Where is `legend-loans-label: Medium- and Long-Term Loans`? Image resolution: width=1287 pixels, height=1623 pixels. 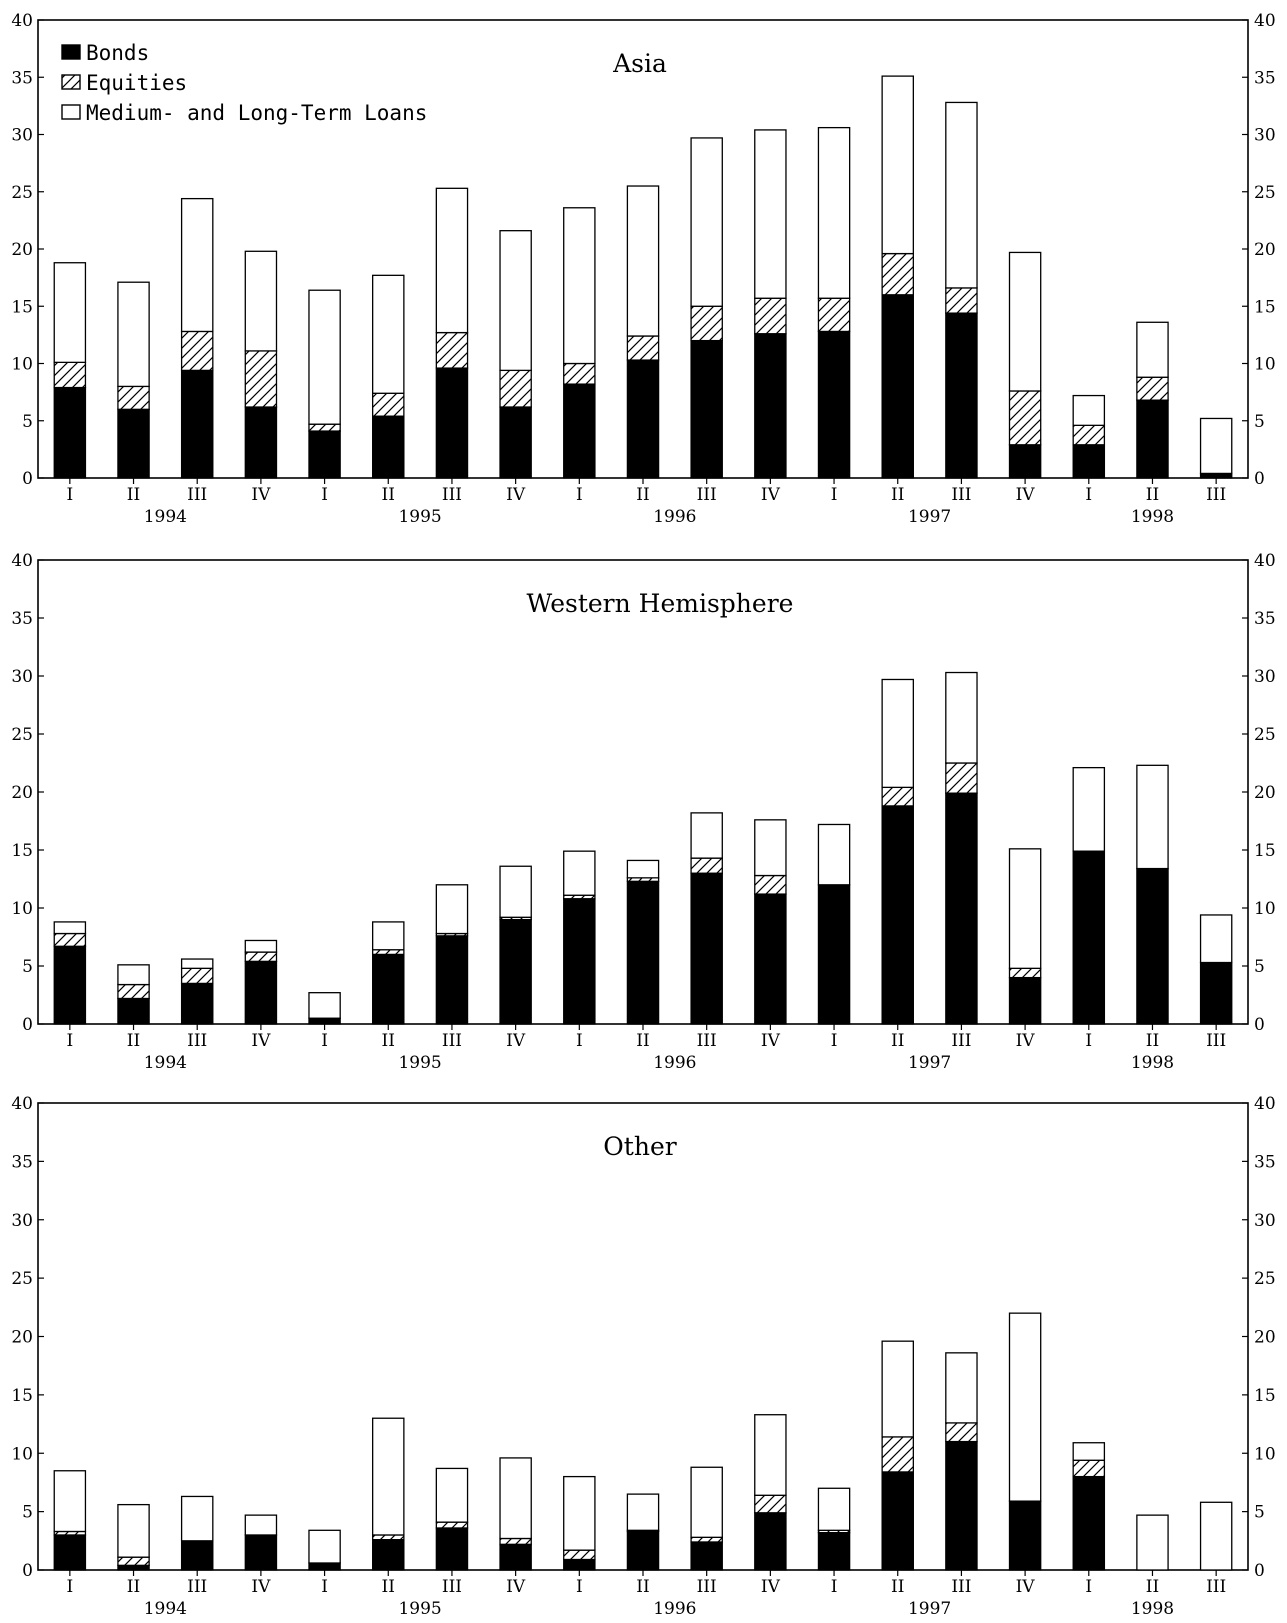
legend-loans-label: Medium- and Long-Term Loans is located at coordinates (256, 113).